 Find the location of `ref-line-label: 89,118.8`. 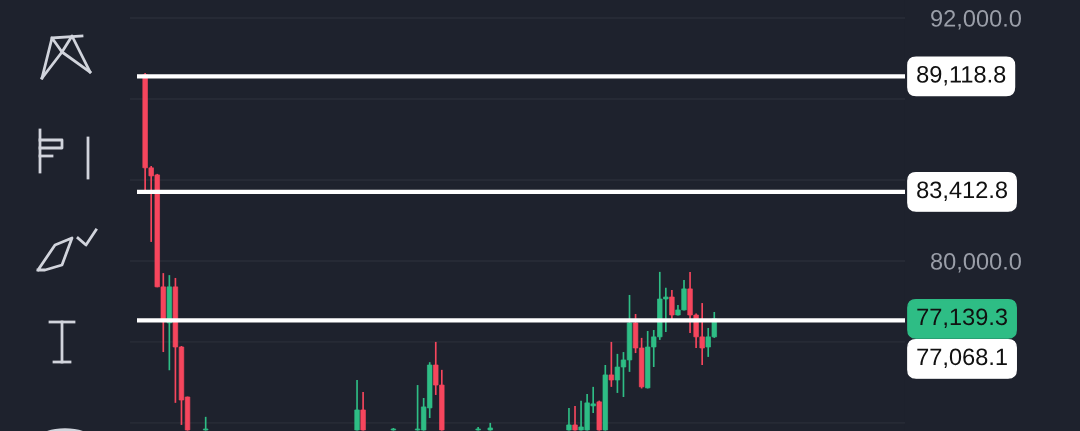

ref-line-label: 89,118.8 is located at coordinates (961, 75).